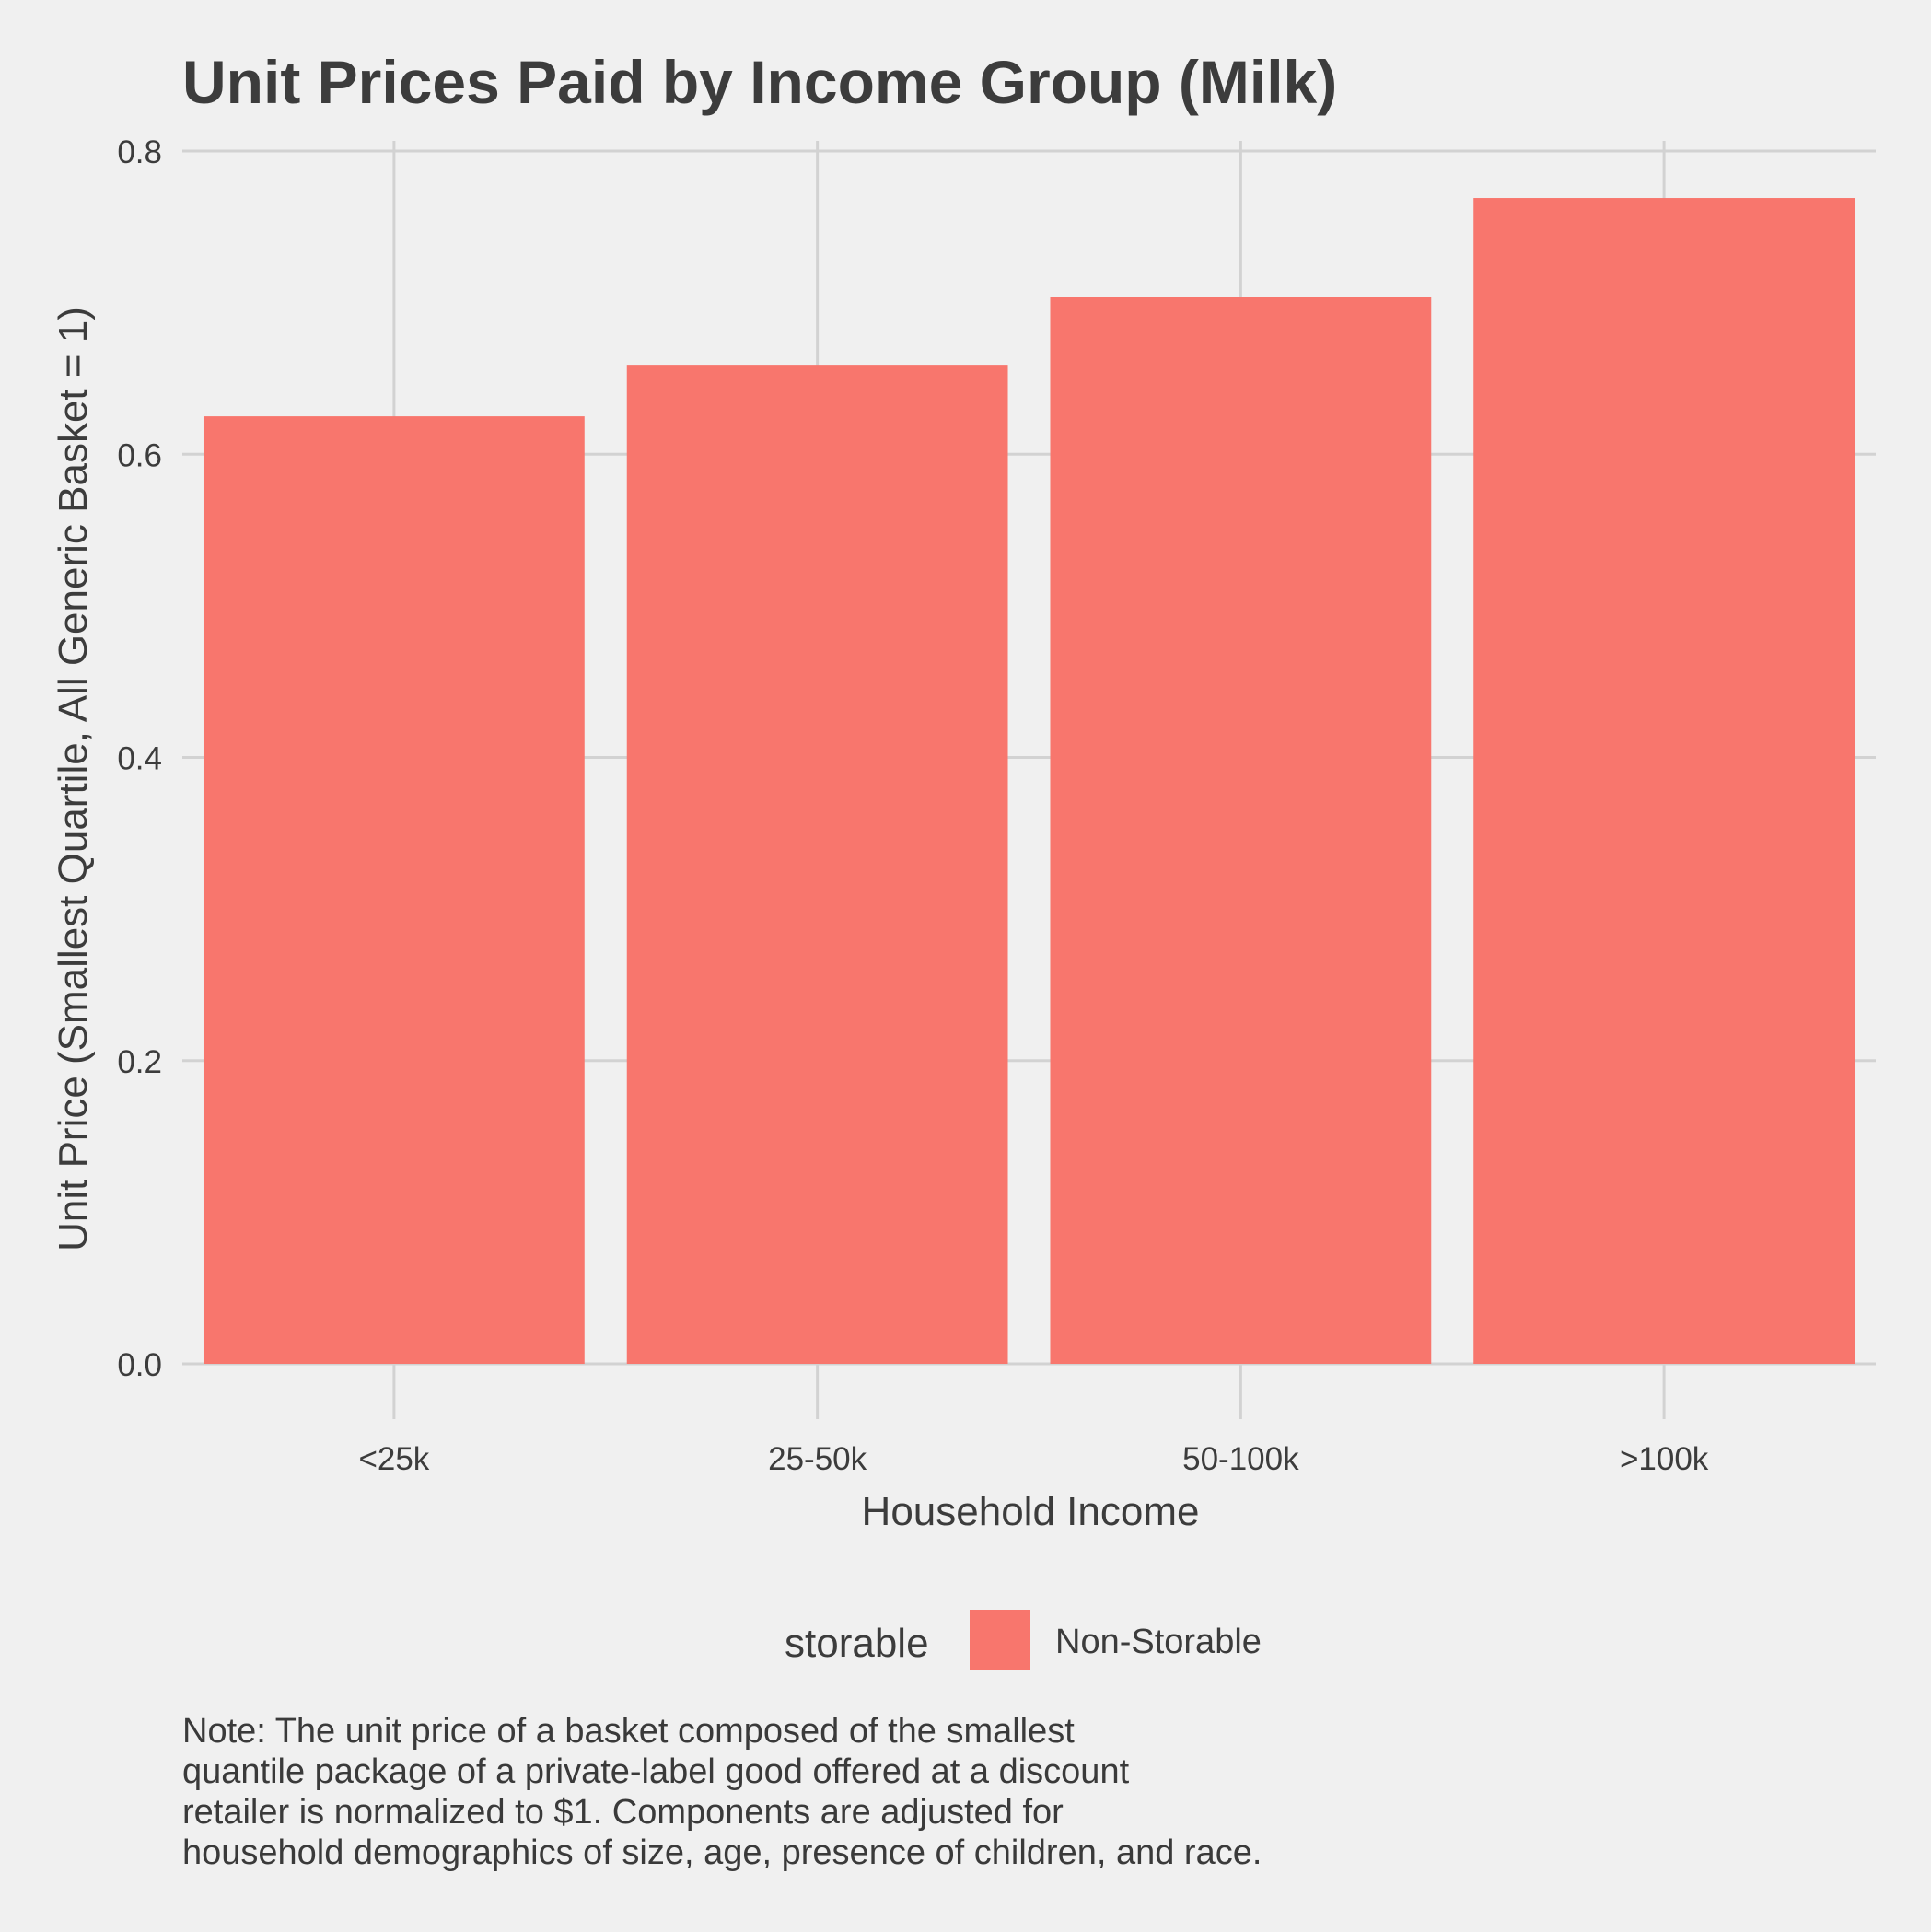 Image resolution: width=1931 pixels, height=1932 pixels. What do you see at coordinates (817, 1459) in the screenshot?
I see `x-tick-label: 25-50k` at bounding box center [817, 1459].